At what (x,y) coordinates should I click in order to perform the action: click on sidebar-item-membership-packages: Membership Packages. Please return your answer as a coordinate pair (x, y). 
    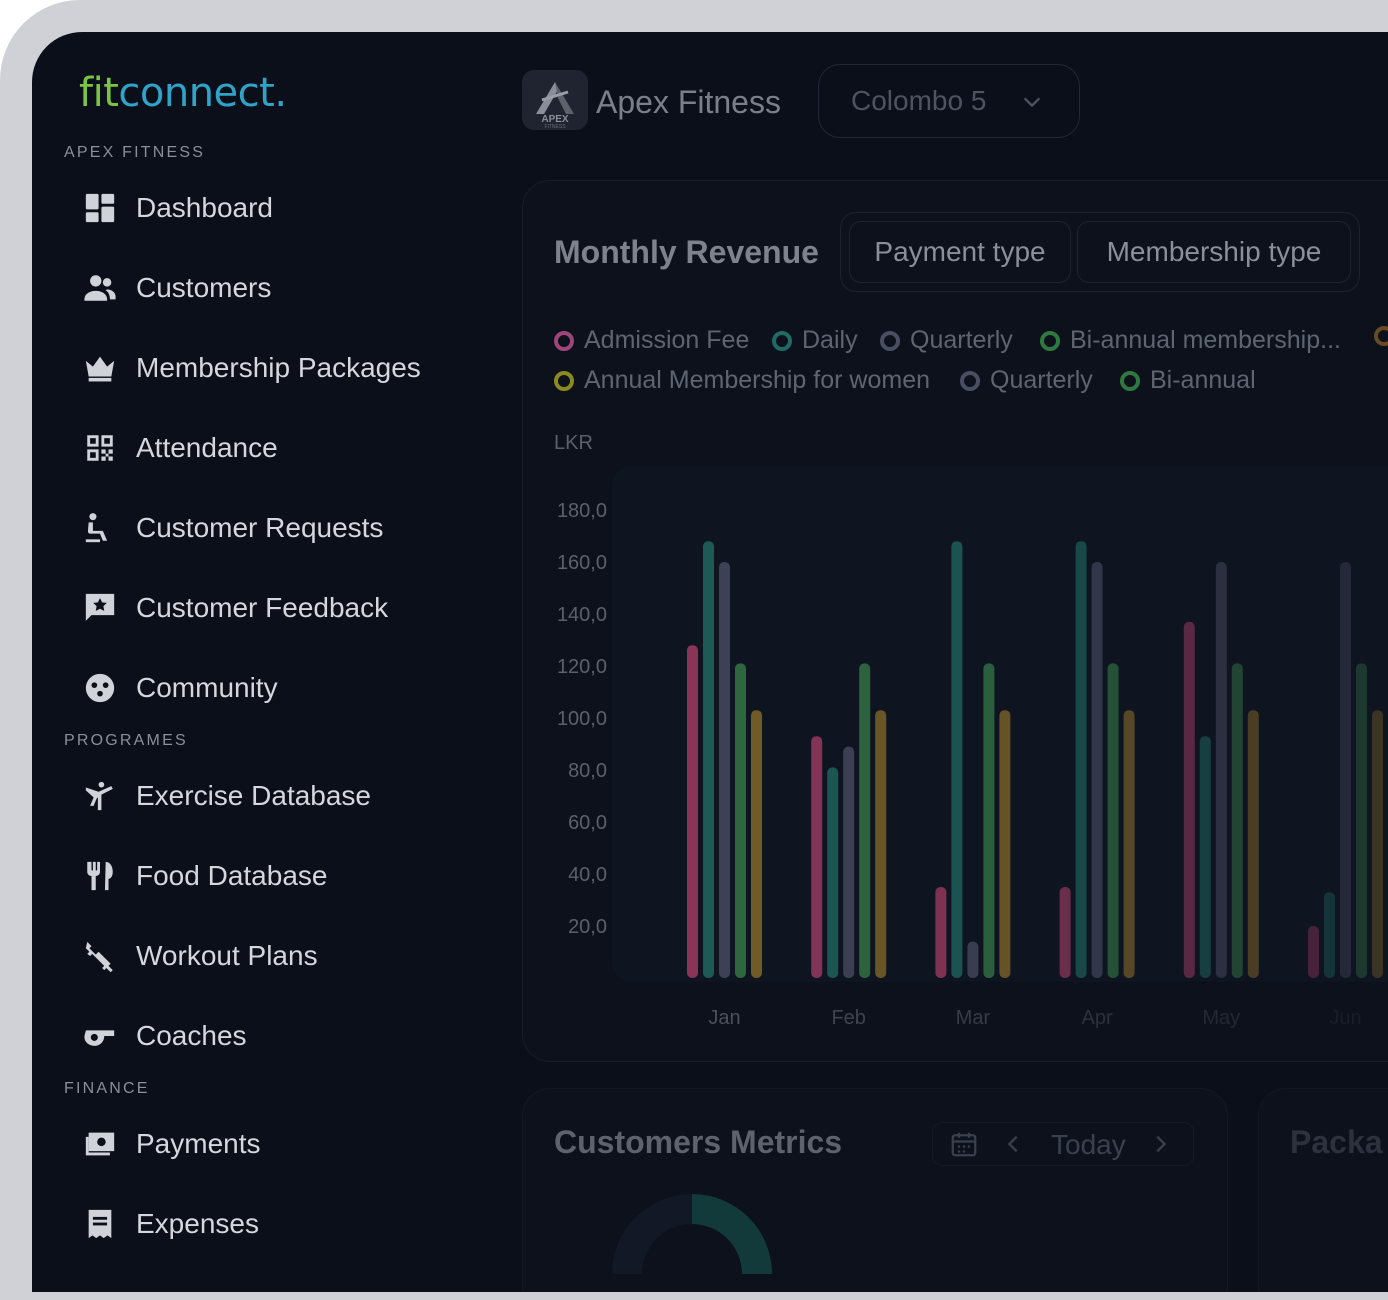
    Looking at the image, I should click on (250, 368).